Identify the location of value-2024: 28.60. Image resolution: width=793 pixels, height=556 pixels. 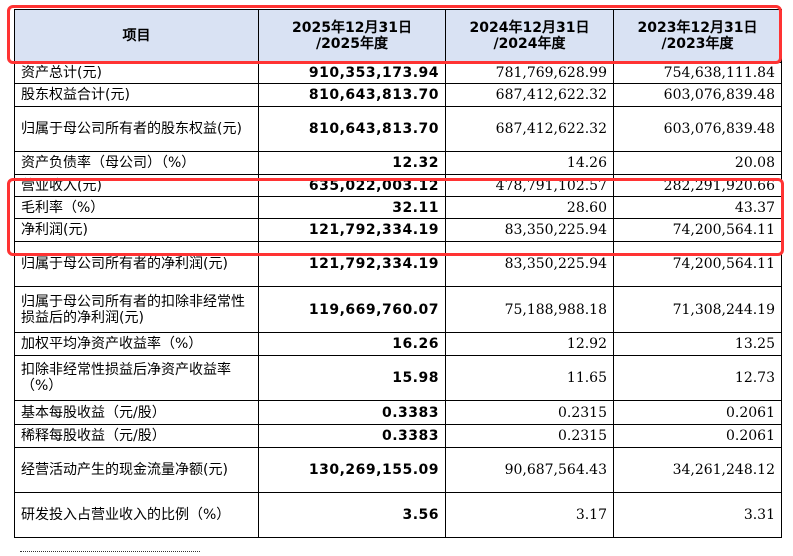
(529, 207).